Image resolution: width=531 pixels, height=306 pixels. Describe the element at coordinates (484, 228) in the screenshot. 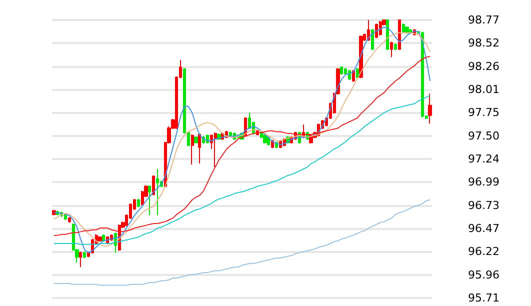

I see `y-tick-label: 96.47` at that location.